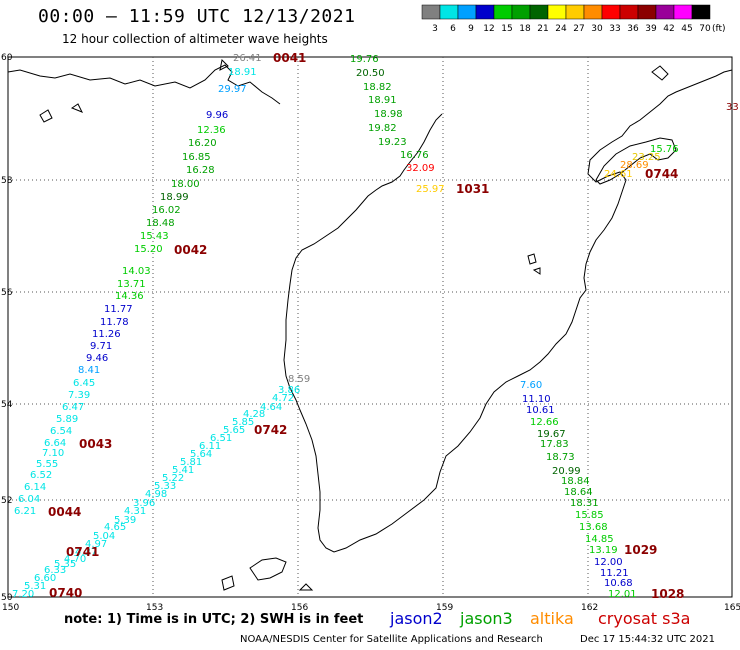 This screenshot has width=740, height=650. Describe the element at coordinates (471, 29) in the screenshot. I see `color-scale-label: 9` at that location.